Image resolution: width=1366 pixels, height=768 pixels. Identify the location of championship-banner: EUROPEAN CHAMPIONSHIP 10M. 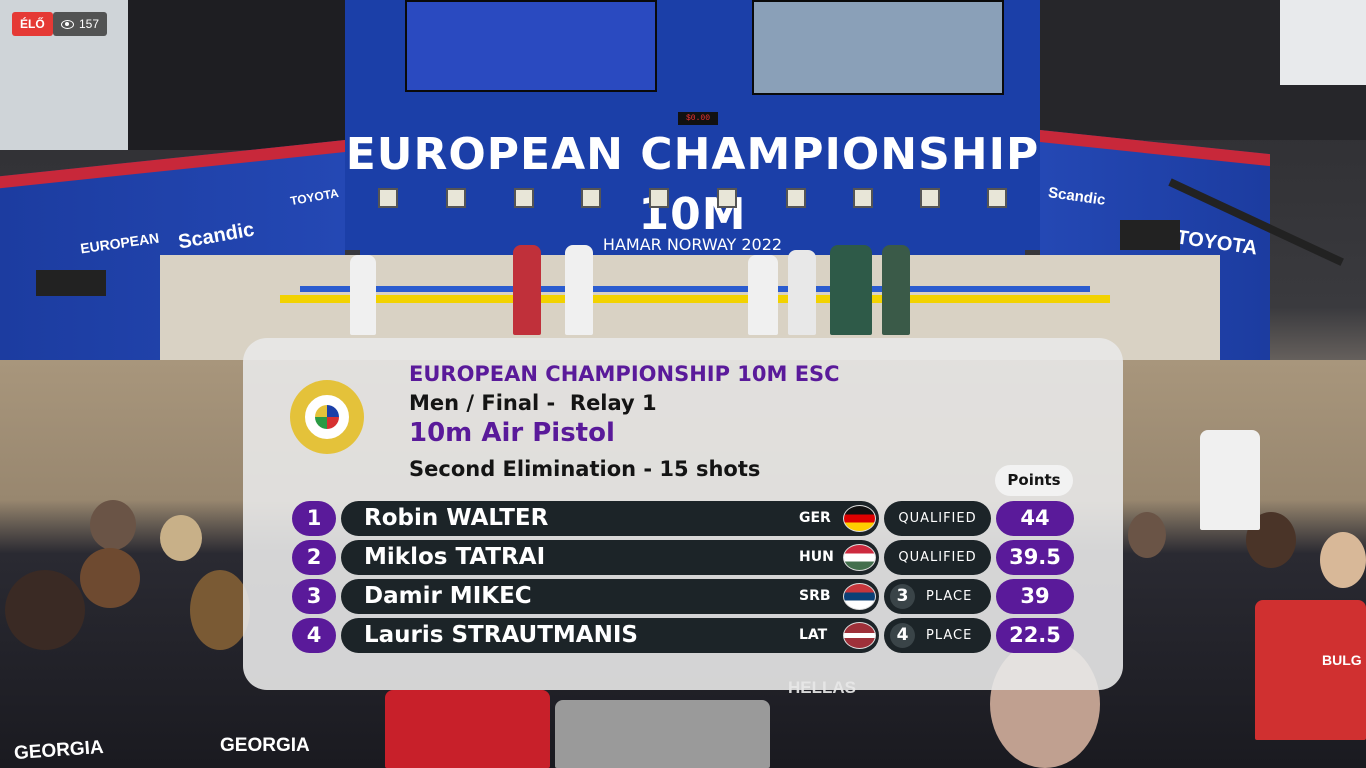
(692, 182).